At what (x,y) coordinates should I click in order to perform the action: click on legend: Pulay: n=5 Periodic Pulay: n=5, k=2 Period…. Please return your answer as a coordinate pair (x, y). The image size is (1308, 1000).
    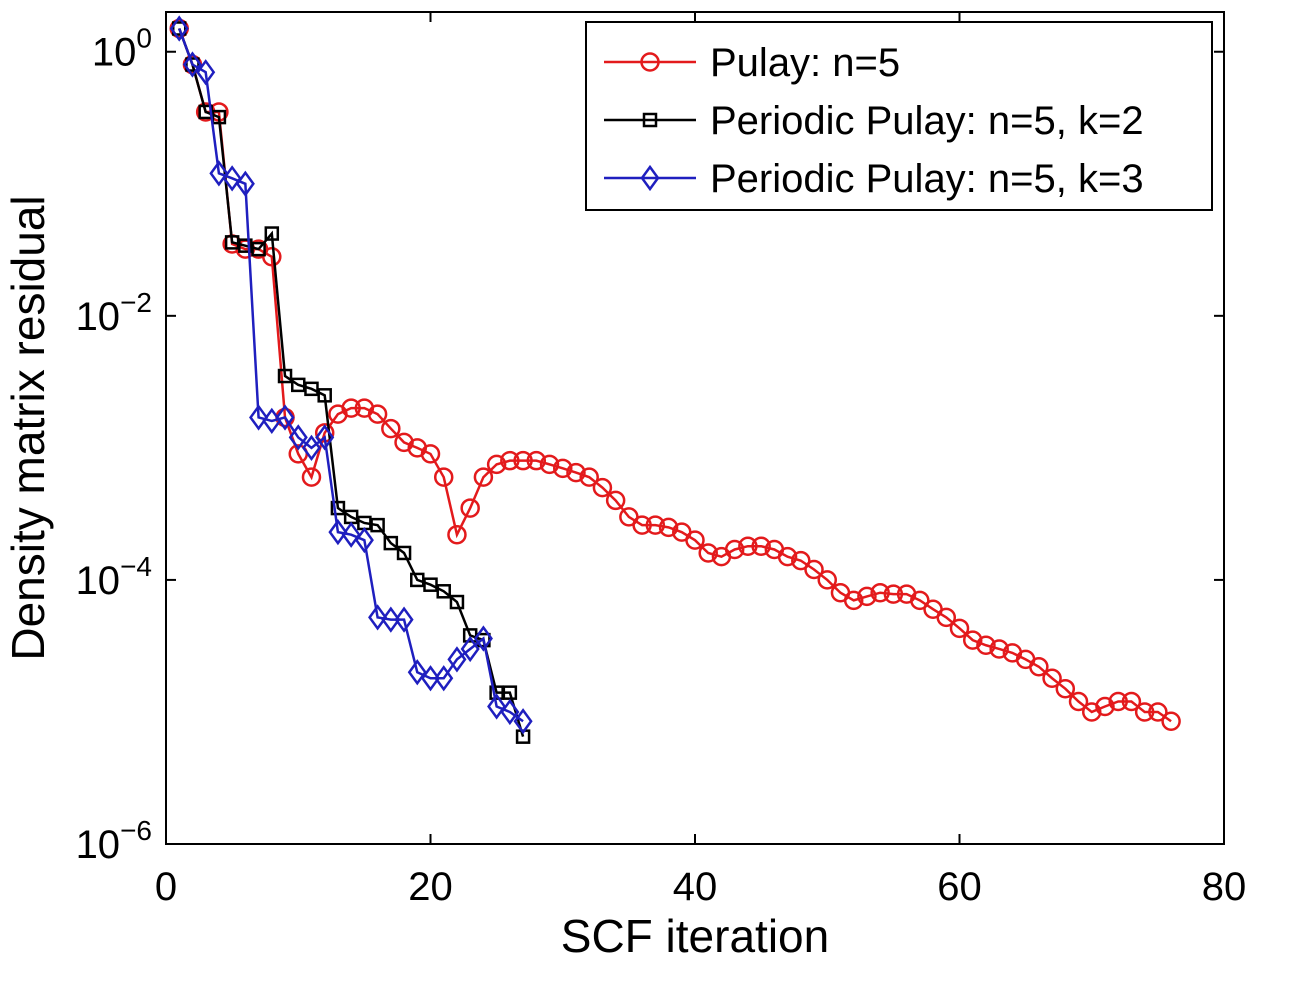
    Looking at the image, I should click on (899, 116).